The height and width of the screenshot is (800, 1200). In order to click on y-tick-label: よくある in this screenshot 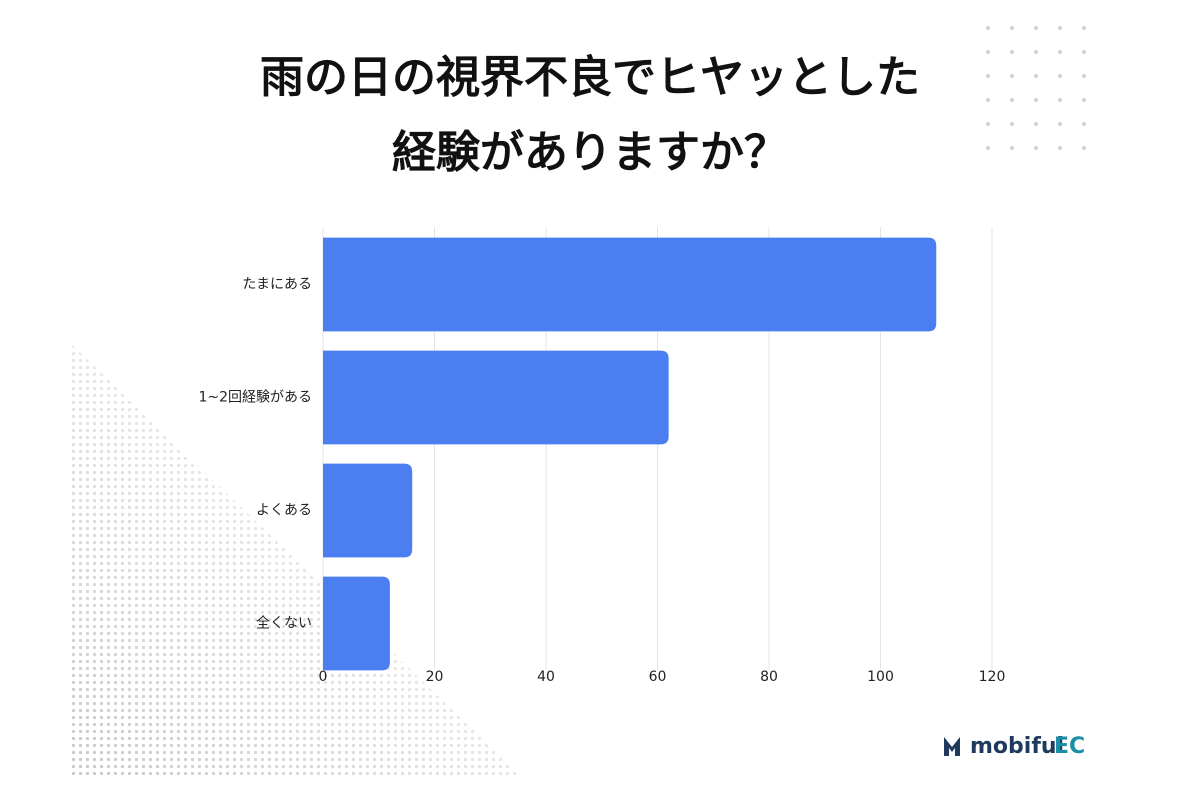, I will do `click(284, 511)`.